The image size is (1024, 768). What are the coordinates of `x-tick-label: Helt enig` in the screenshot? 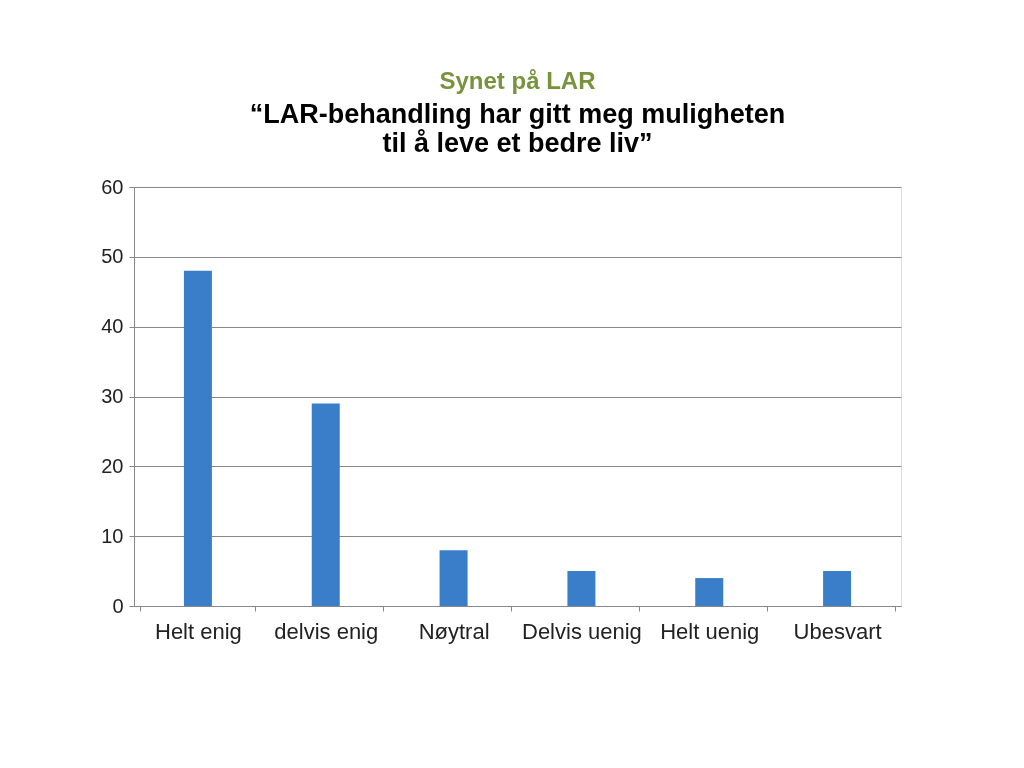 It's located at (198, 631).